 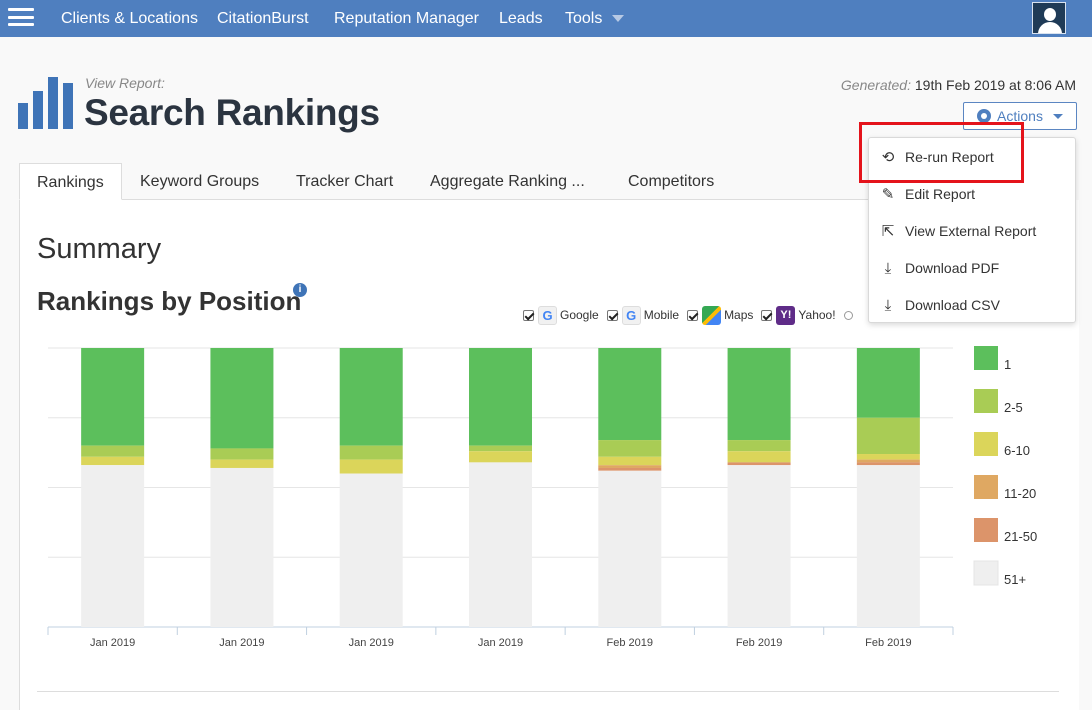 What do you see at coordinates (952, 268) in the screenshot?
I see `menu-item-label: Download PDF` at bounding box center [952, 268].